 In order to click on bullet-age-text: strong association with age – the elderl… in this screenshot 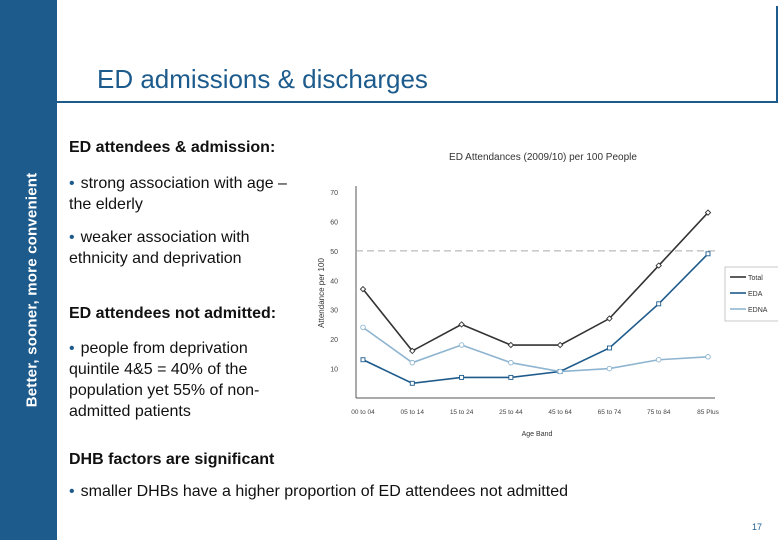, I will do `click(178, 194)`.